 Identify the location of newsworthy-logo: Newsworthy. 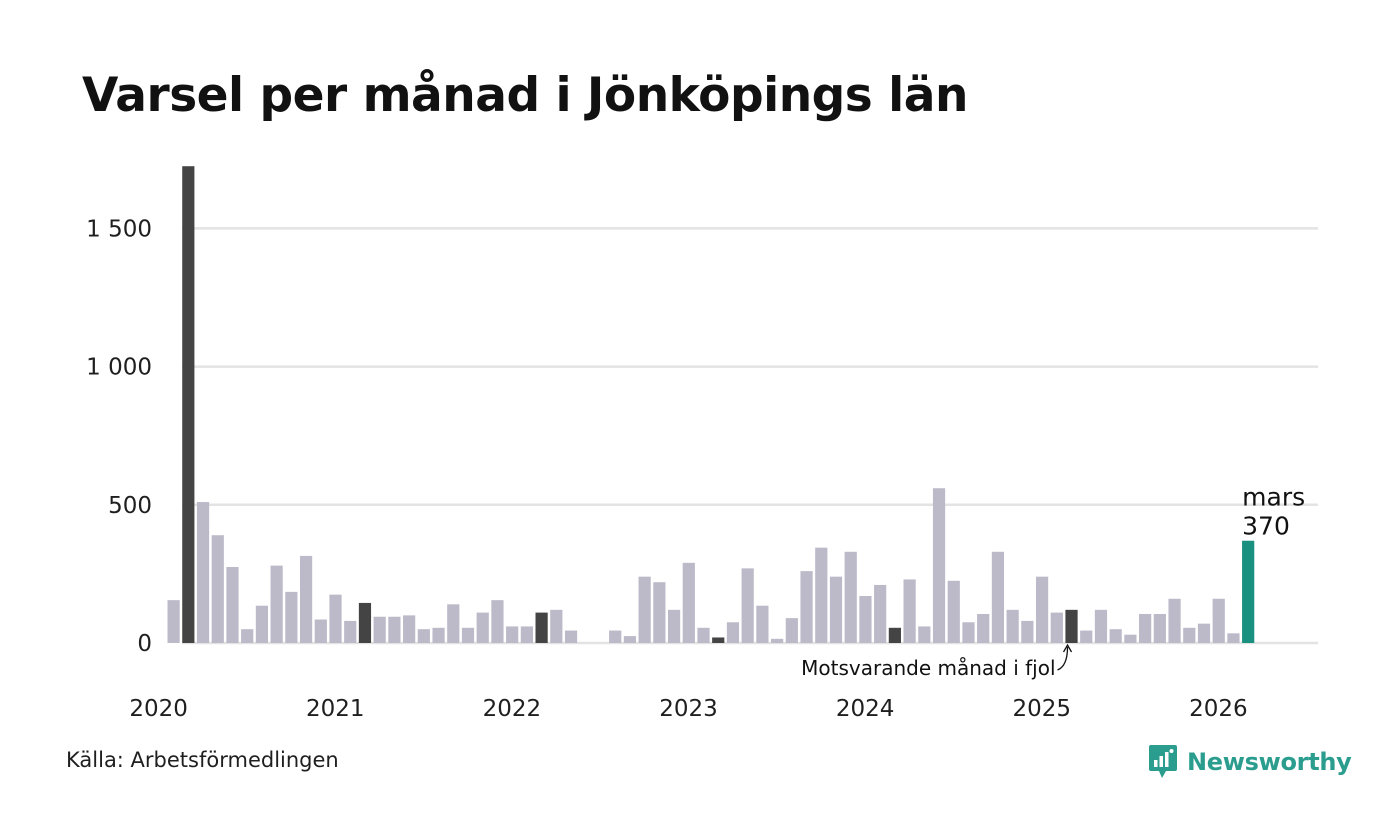
(1250, 762).